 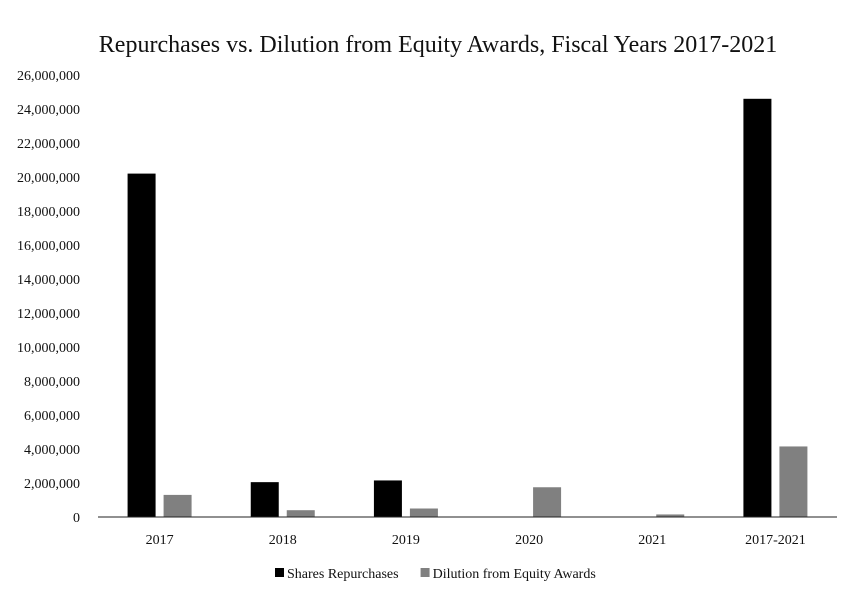 What do you see at coordinates (529, 540) in the screenshot?
I see `x-tick-label: 2020` at bounding box center [529, 540].